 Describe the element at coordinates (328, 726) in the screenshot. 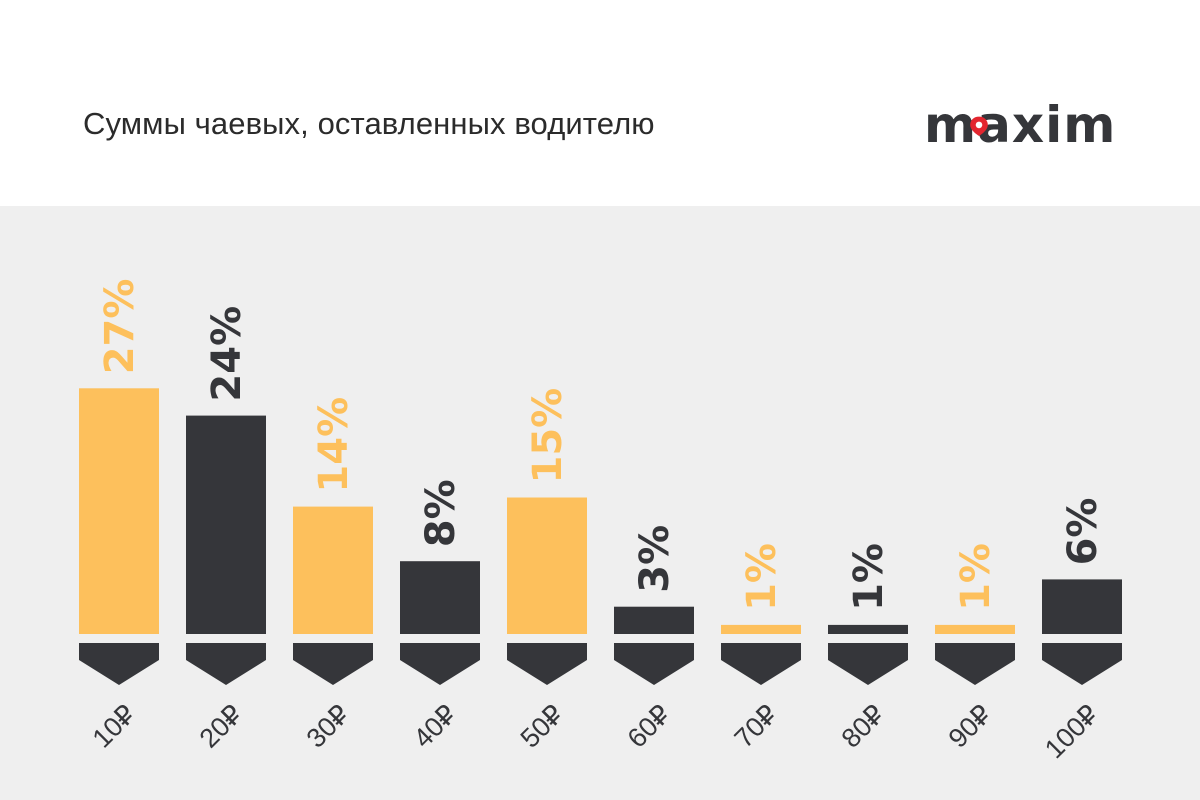

I see `category-label: 30₽` at that location.